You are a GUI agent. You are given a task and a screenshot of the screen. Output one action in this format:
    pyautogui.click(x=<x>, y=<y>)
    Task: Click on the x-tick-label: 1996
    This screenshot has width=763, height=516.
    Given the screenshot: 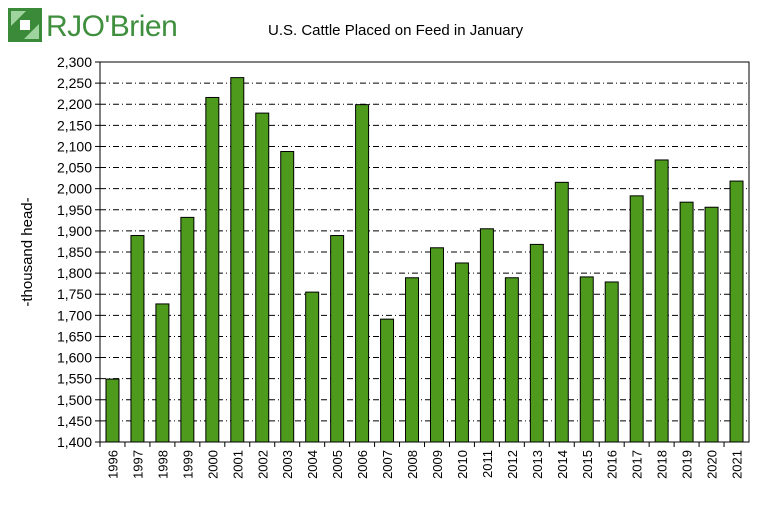 What is the action you would take?
    pyautogui.click(x=112, y=464)
    